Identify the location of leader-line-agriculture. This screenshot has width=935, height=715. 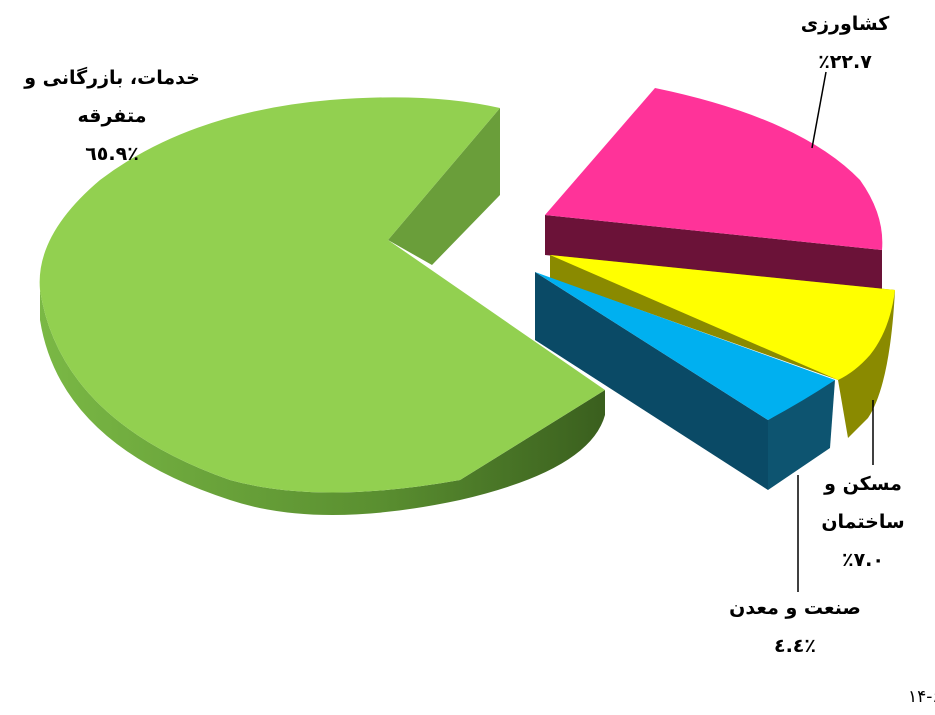
(819, 110).